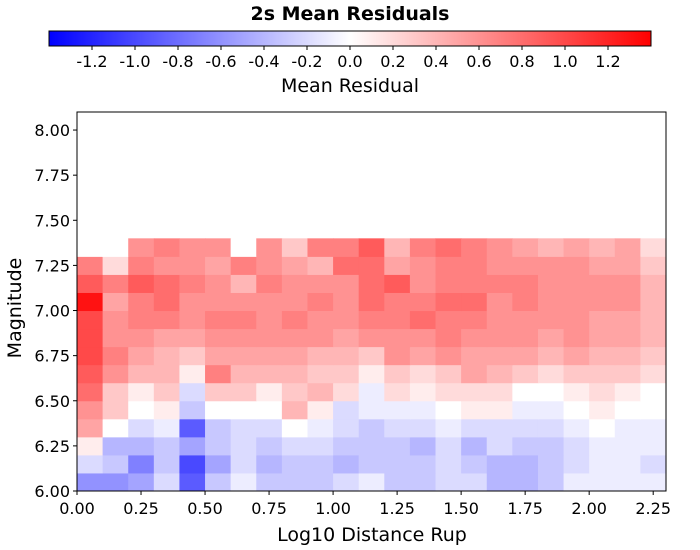  What do you see at coordinates (52, 265) in the screenshot?
I see `y-tick-label: 7.25` at bounding box center [52, 265].